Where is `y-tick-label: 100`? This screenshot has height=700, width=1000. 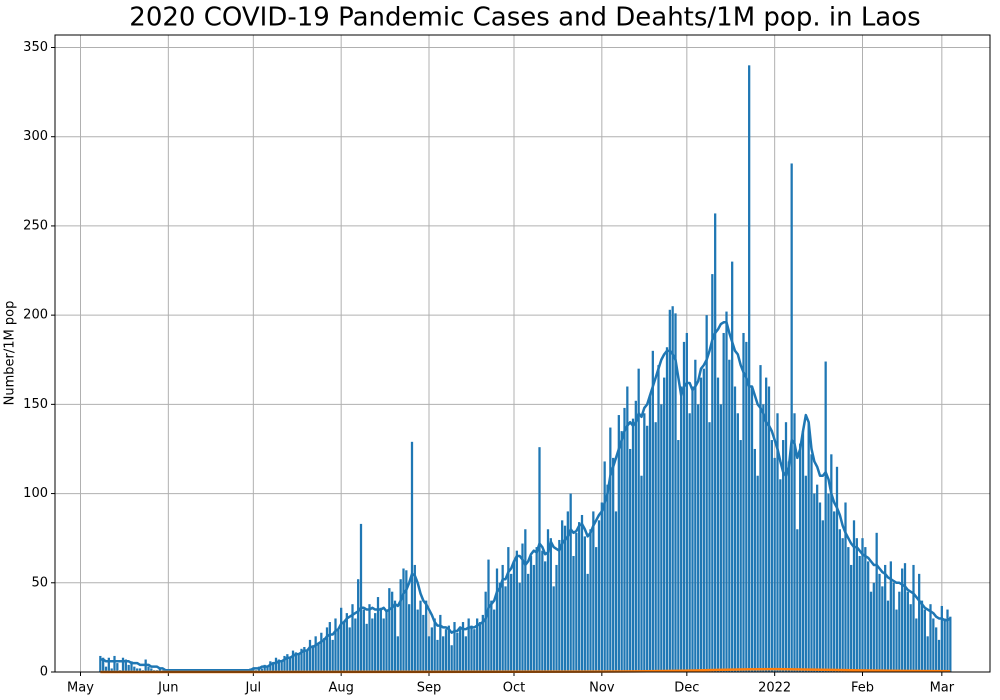
y-tick-label: 100 is located at coordinates (35, 493).